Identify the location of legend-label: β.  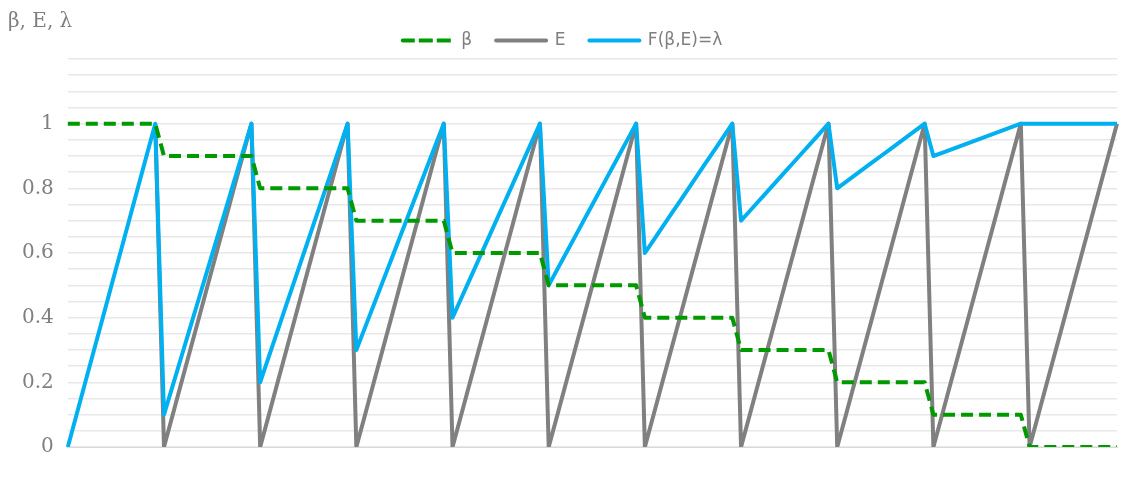
(467, 38).